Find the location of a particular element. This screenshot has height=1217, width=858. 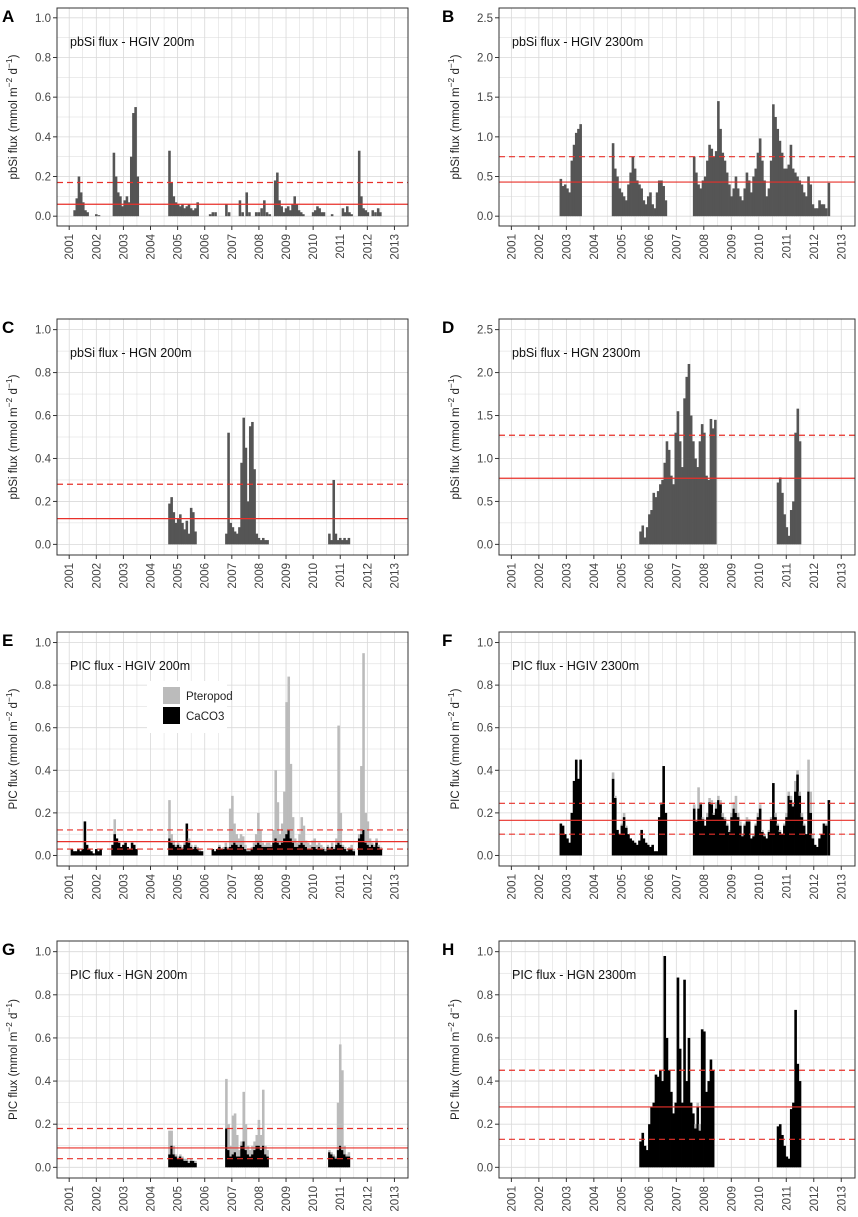

y-axis-label-part: PIC flux (mmol m is located at coordinates (14, 1076).